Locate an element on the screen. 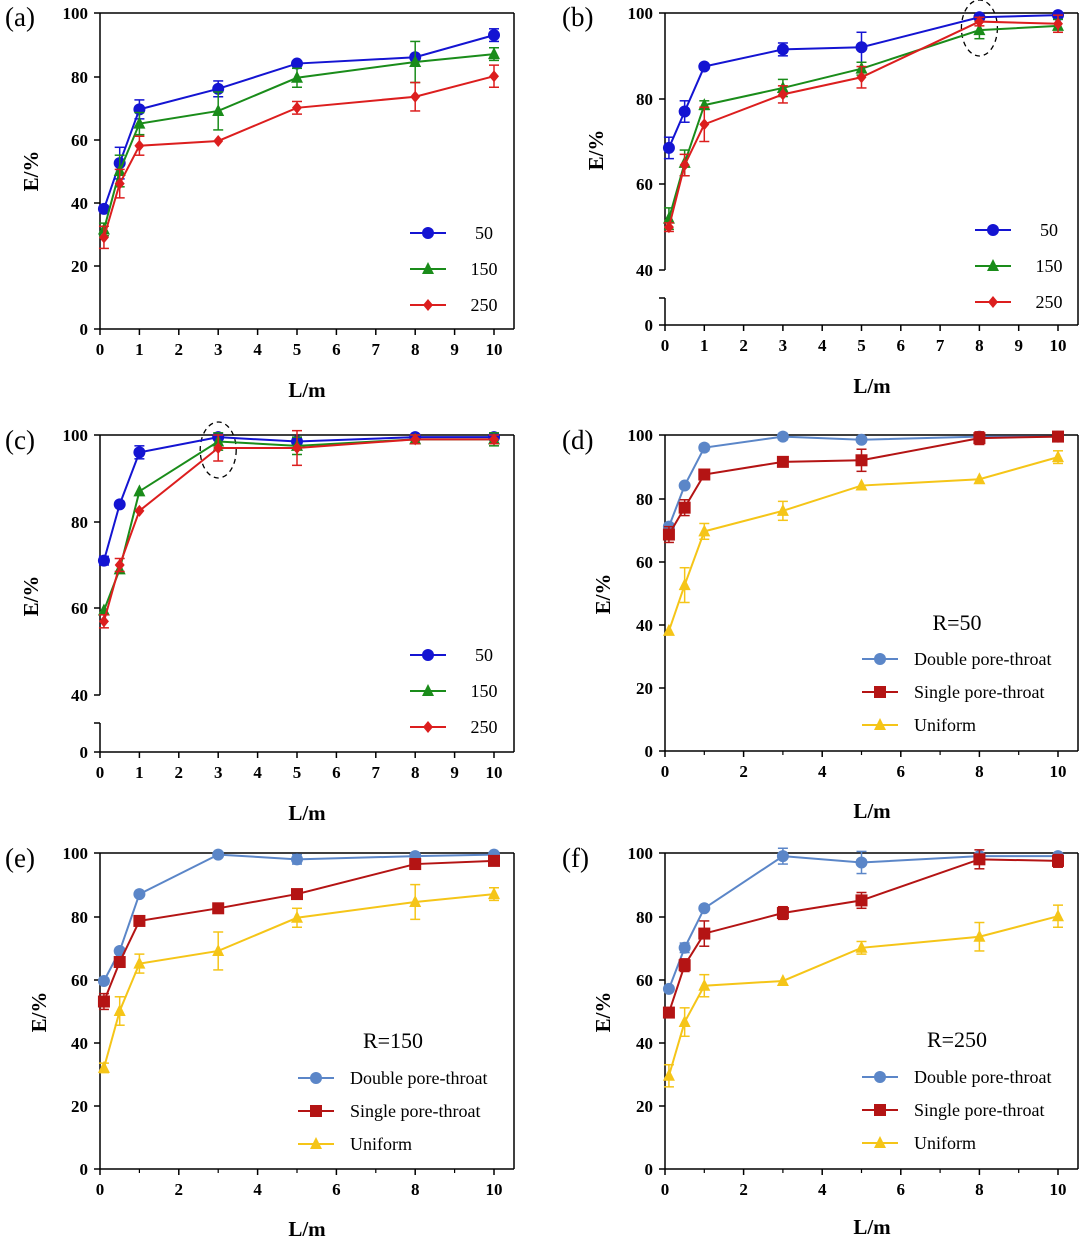 This screenshot has width=1080, height=1240. y-tick-label: 60 is located at coordinates (79, 140).